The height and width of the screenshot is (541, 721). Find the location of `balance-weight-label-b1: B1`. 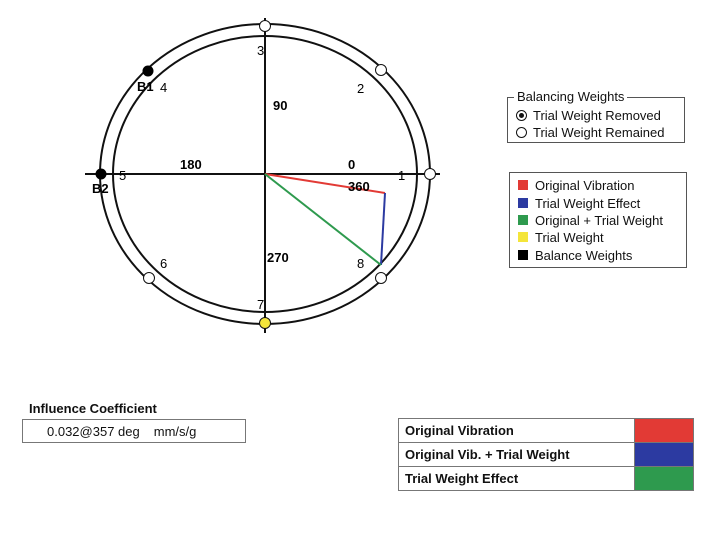

balance-weight-label-b1: B1 is located at coordinates (145, 86).